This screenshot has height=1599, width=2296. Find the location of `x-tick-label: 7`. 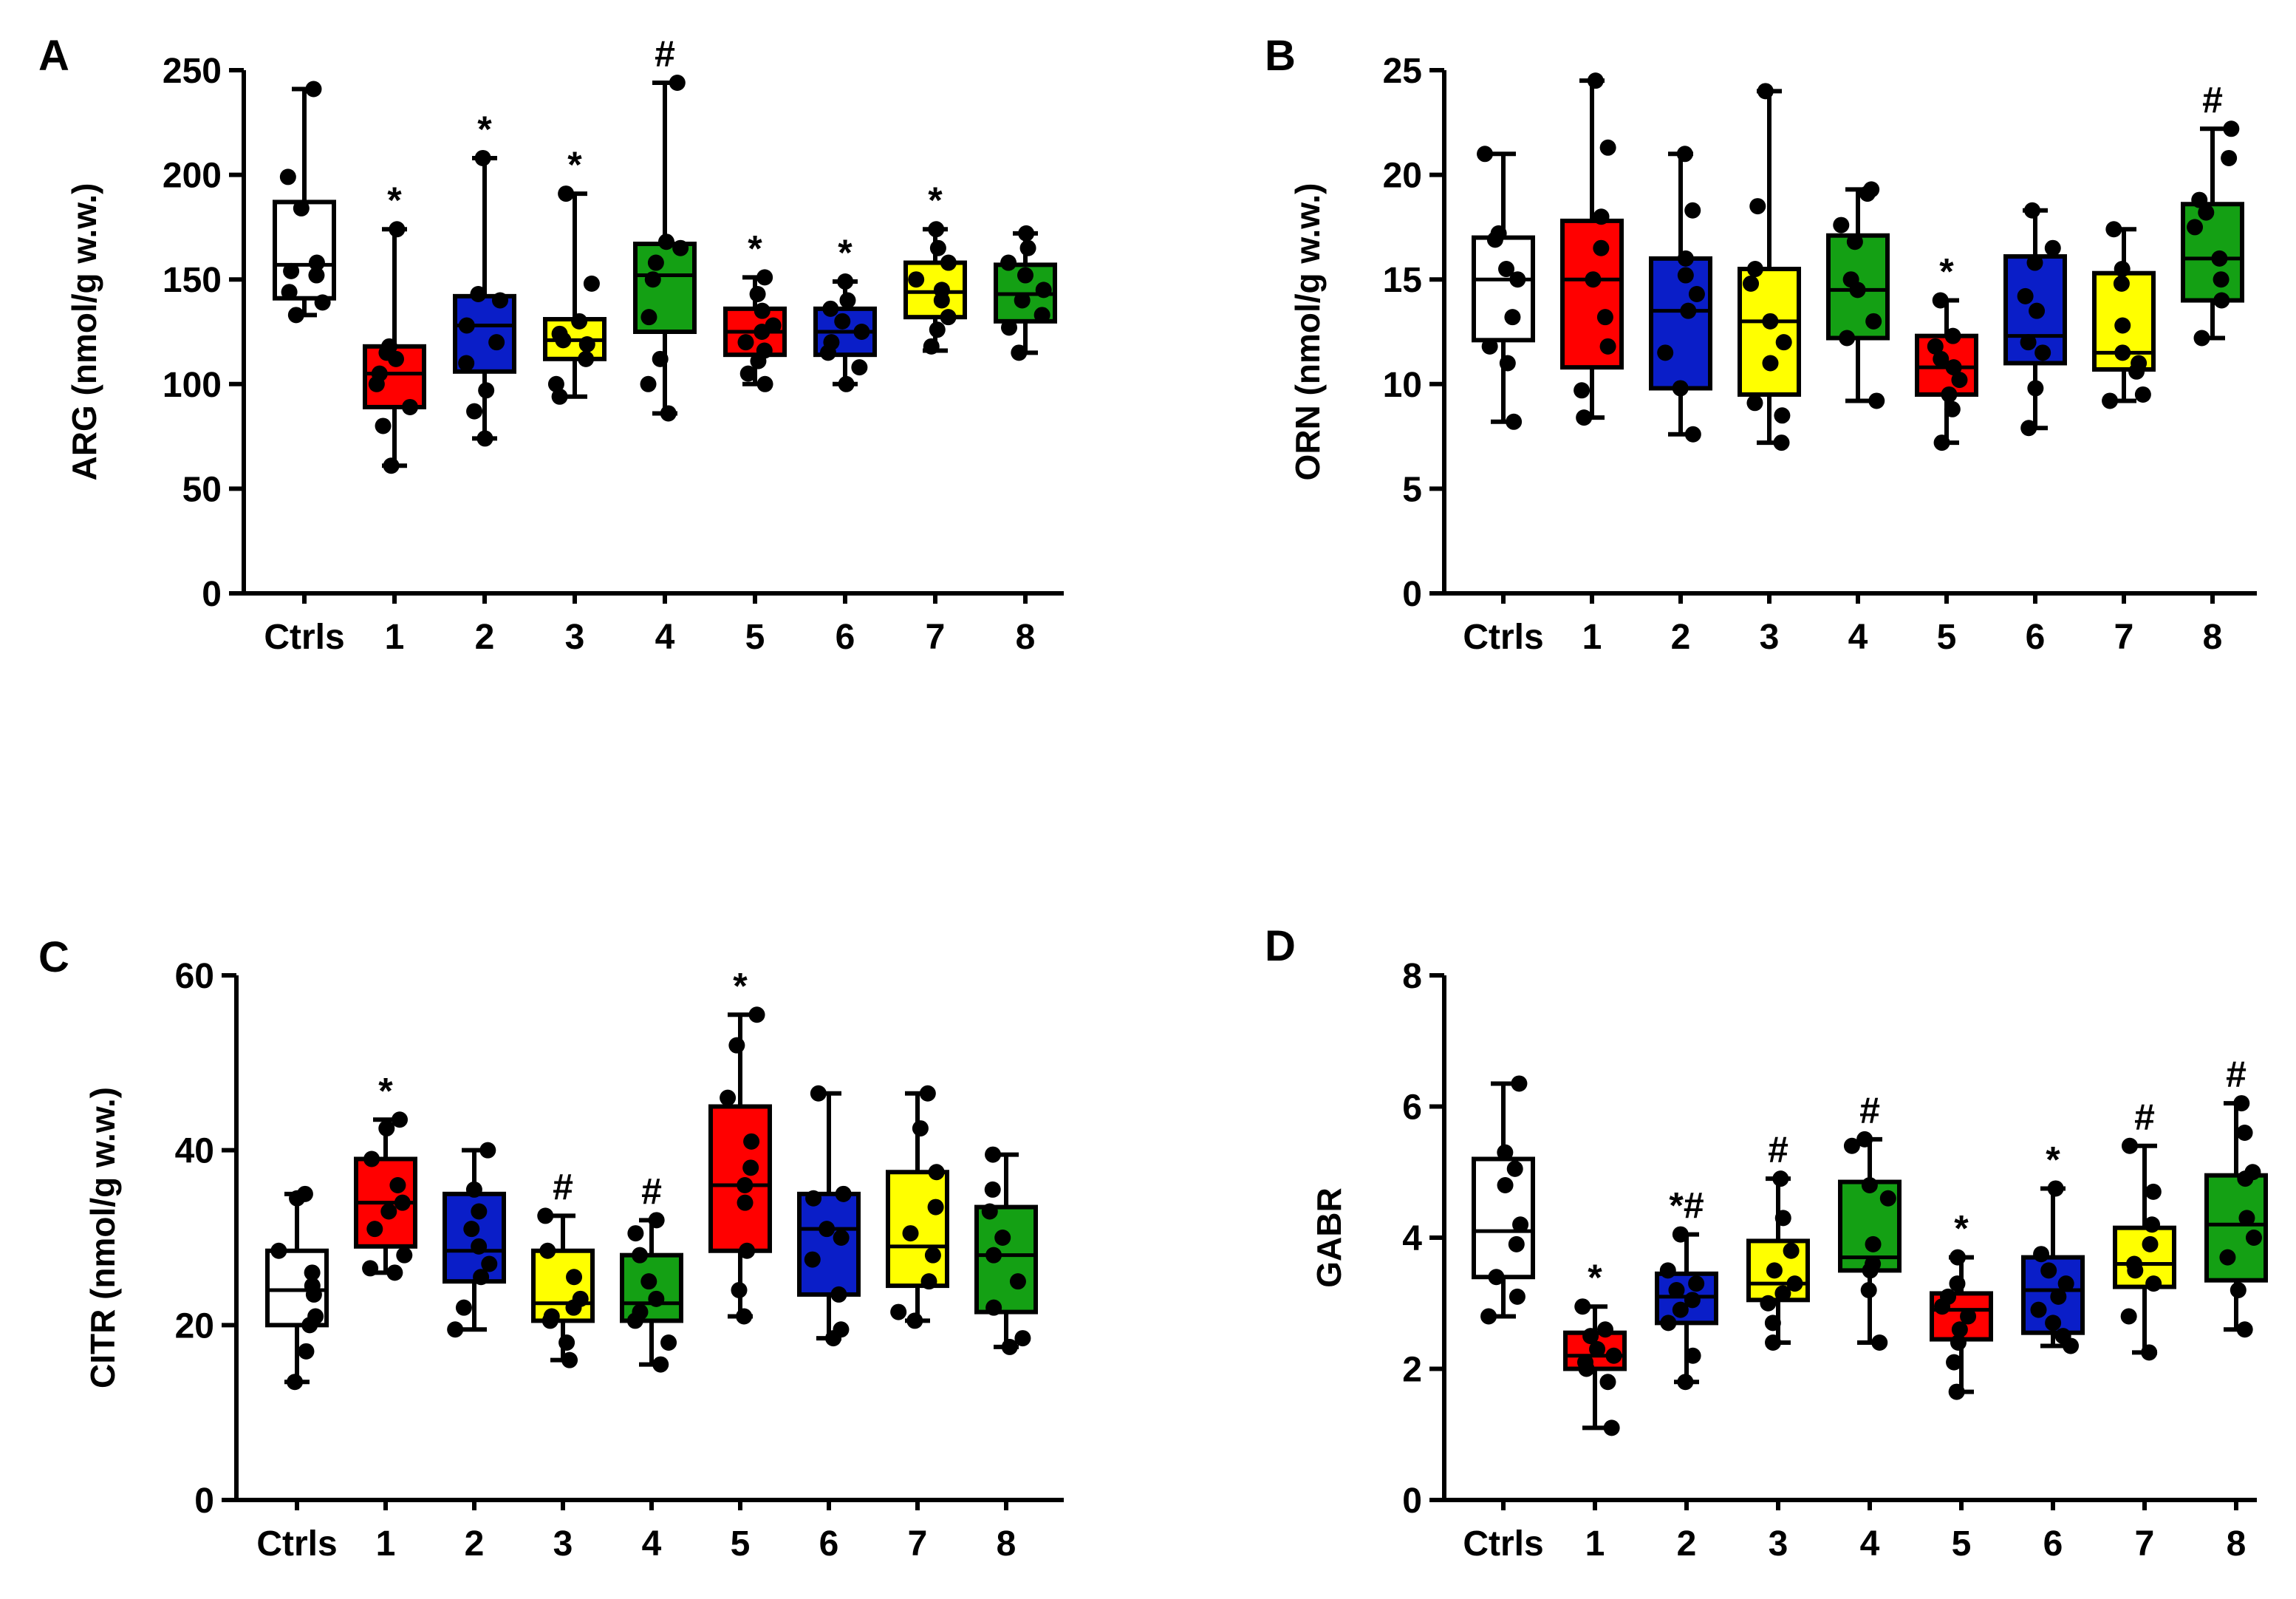

x-tick-label: 7 is located at coordinates (936, 637).